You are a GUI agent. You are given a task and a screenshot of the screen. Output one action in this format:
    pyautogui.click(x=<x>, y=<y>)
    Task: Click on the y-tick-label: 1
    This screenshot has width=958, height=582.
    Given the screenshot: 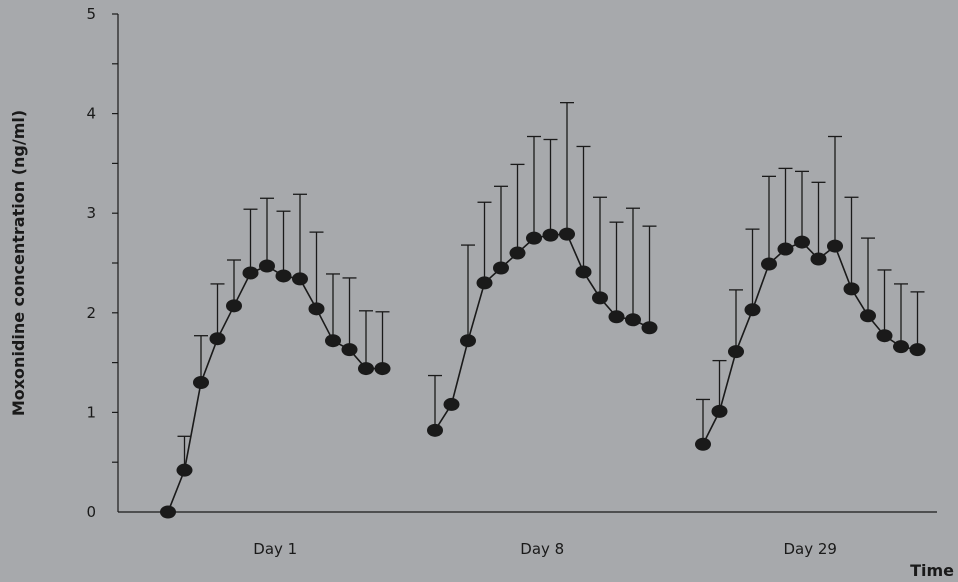 What is the action you would take?
    pyautogui.click(x=91, y=412)
    